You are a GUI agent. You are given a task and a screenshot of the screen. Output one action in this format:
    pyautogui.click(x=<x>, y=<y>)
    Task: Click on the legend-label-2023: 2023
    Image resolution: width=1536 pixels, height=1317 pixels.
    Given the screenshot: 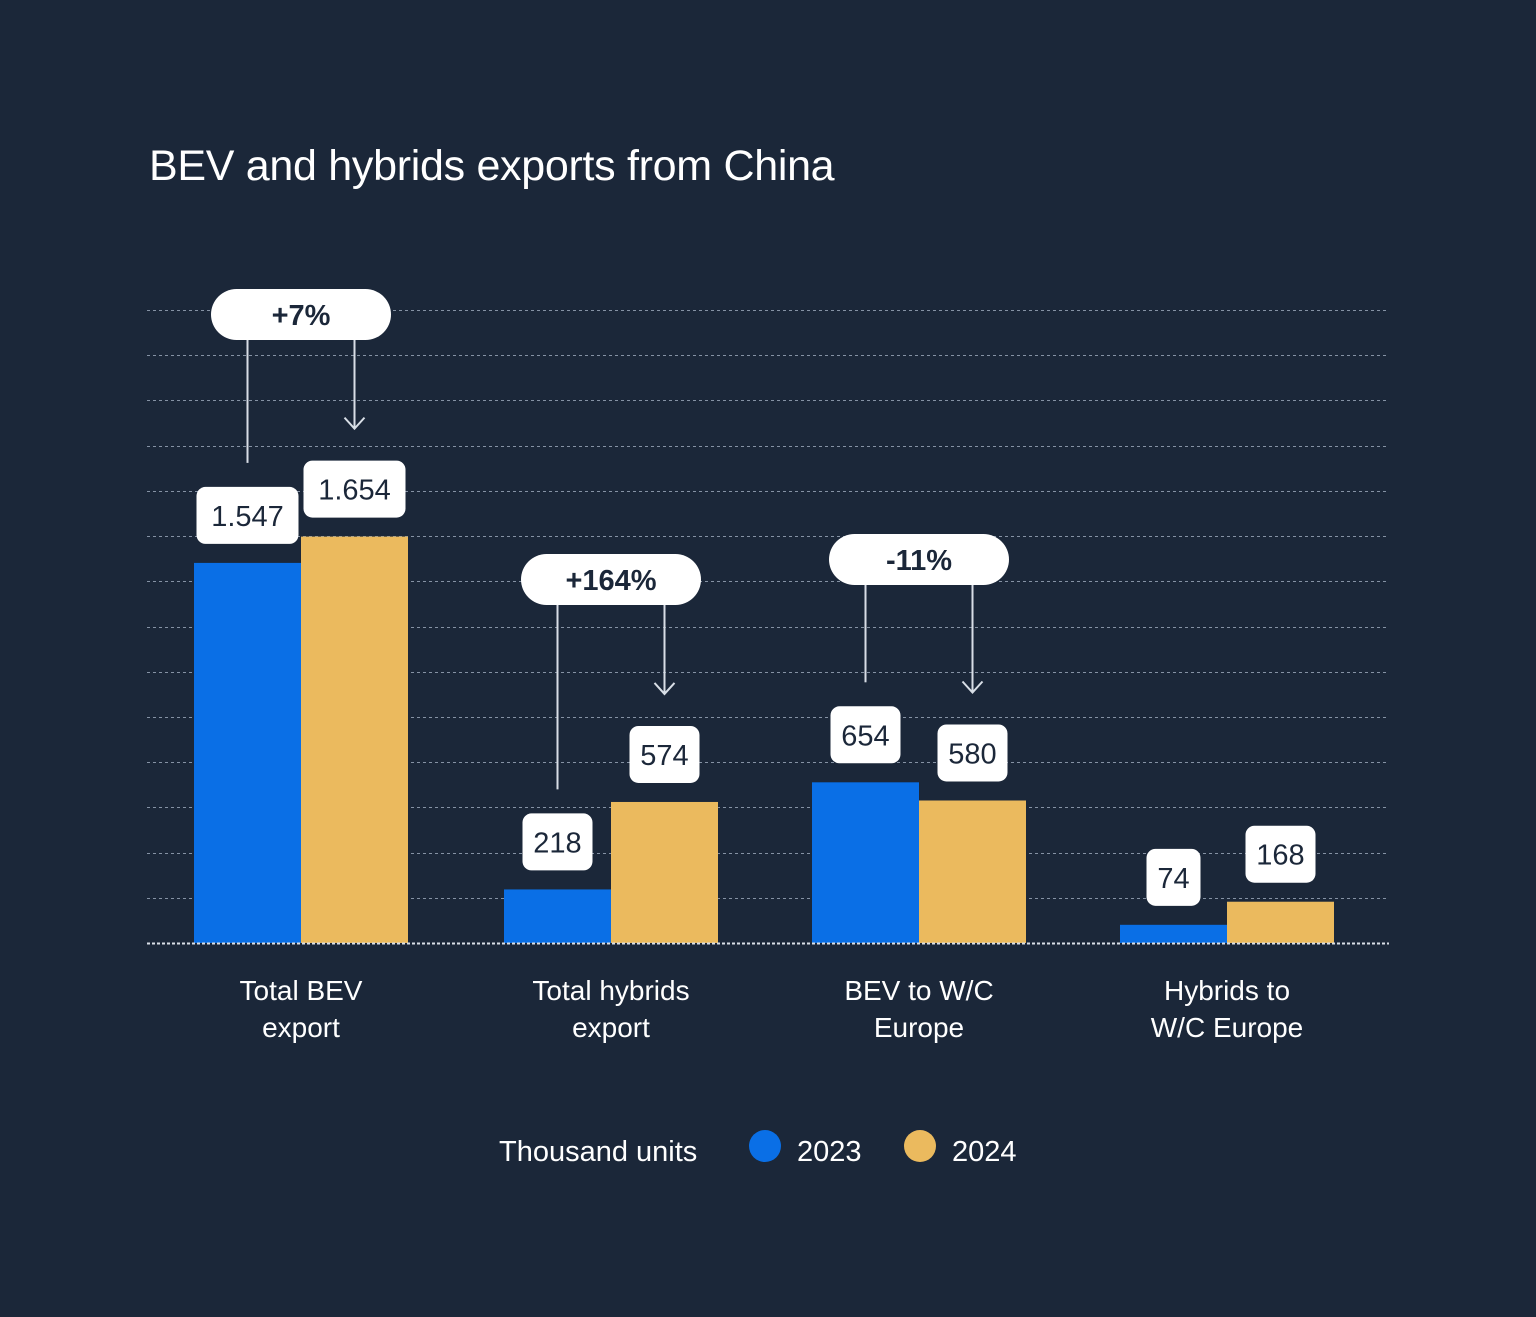 What is the action you would take?
    pyautogui.click(x=829, y=1152)
    